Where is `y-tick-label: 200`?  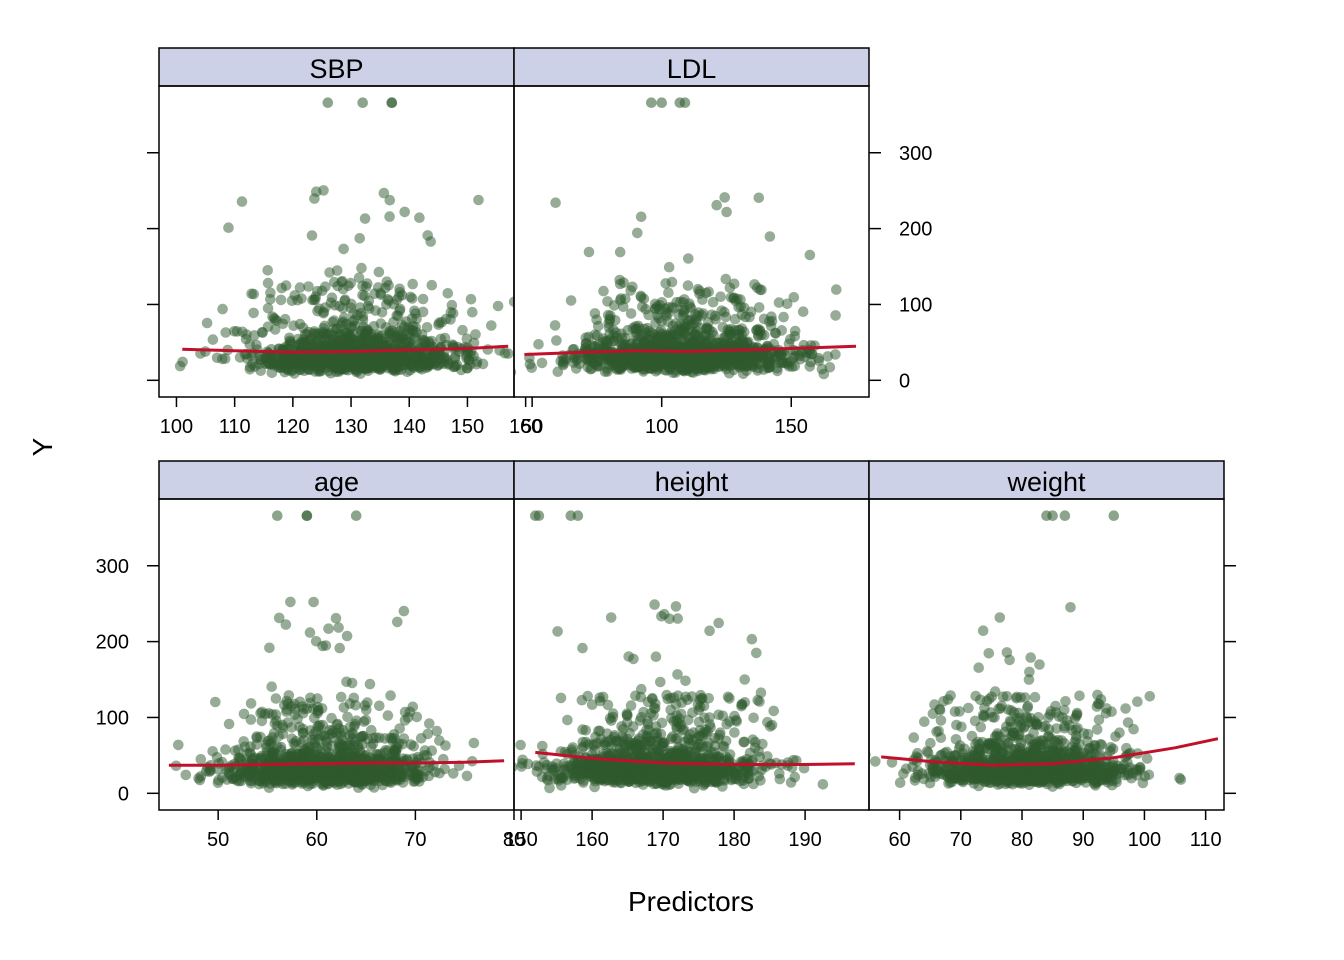 y-tick-label: 200 is located at coordinates (112, 643).